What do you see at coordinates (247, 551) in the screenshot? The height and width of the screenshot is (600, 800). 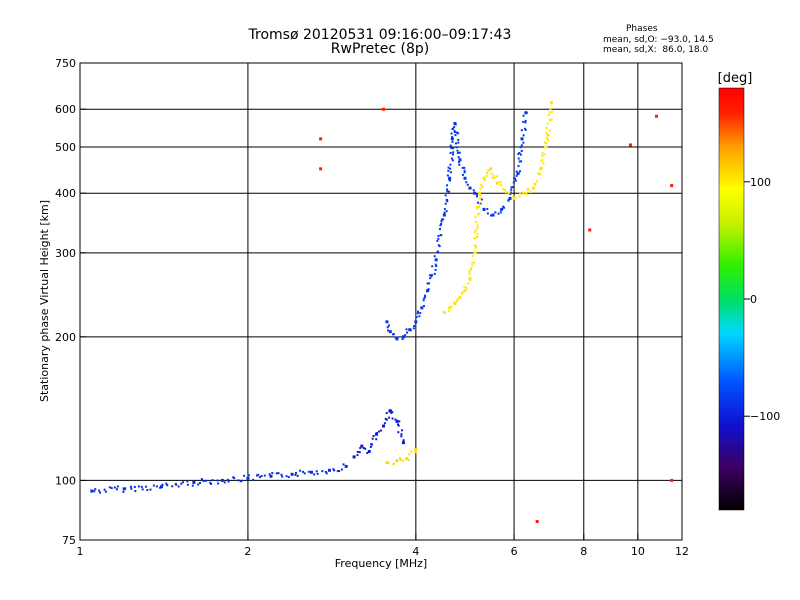 I see `x-tick-label: 2` at bounding box center [247, 551].